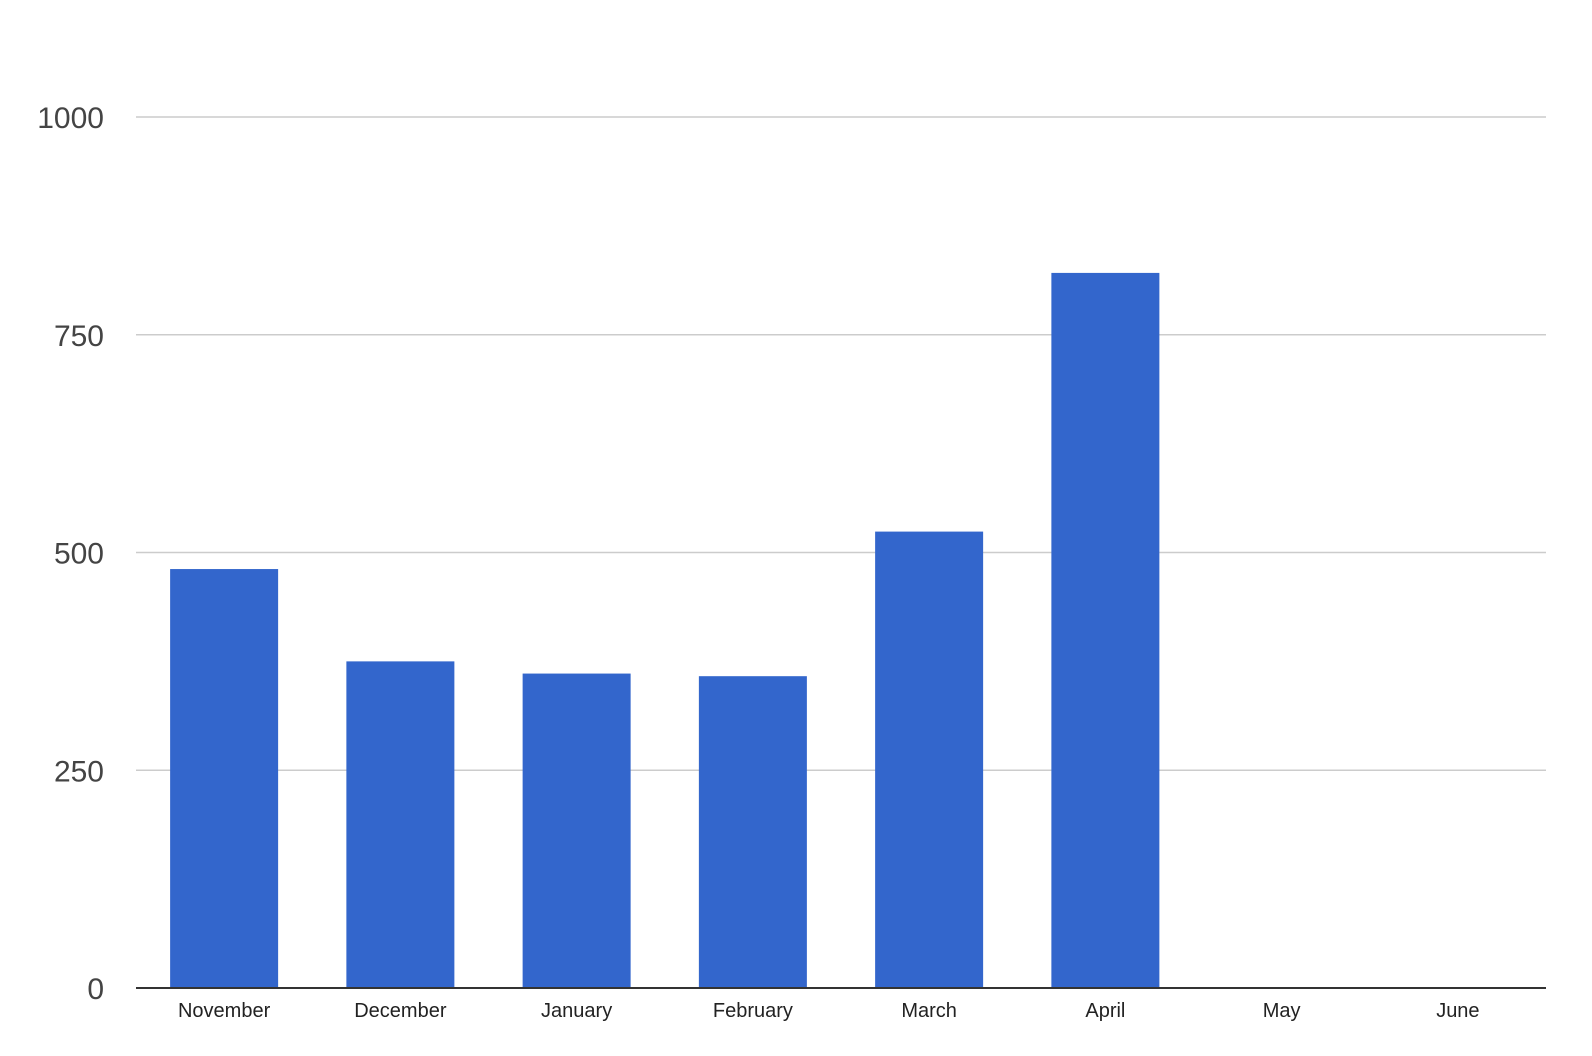 The height and width of the screenshot is (1056, 1592). I want to click on x-tick-label: January, so click(576, 1011).